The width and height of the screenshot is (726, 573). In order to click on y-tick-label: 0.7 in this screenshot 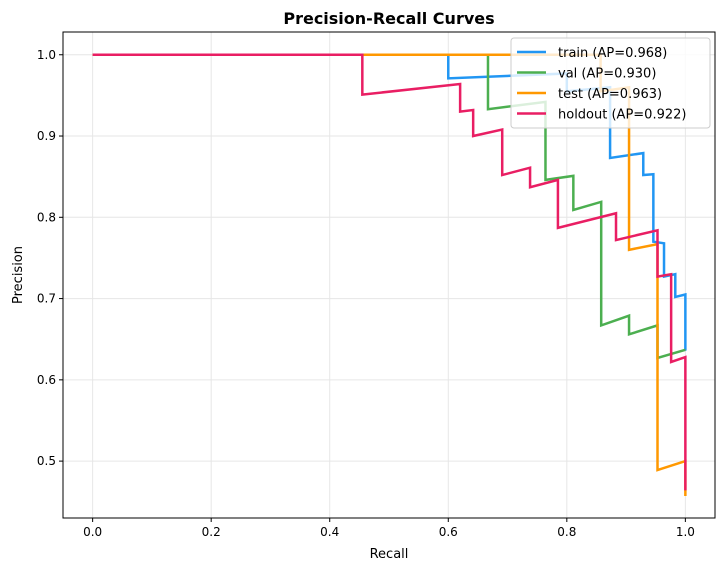, I will do `click(46, 299)`.